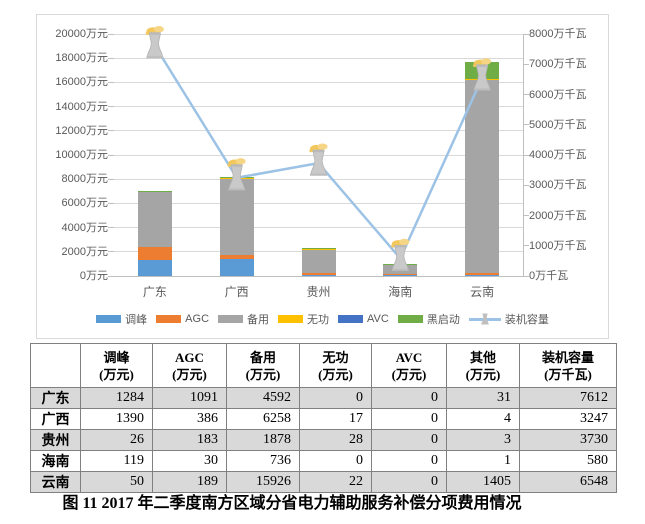  Describe the element at coordinates (258, 320) in the screenshot. I see `legend-label: 备用` at that location.